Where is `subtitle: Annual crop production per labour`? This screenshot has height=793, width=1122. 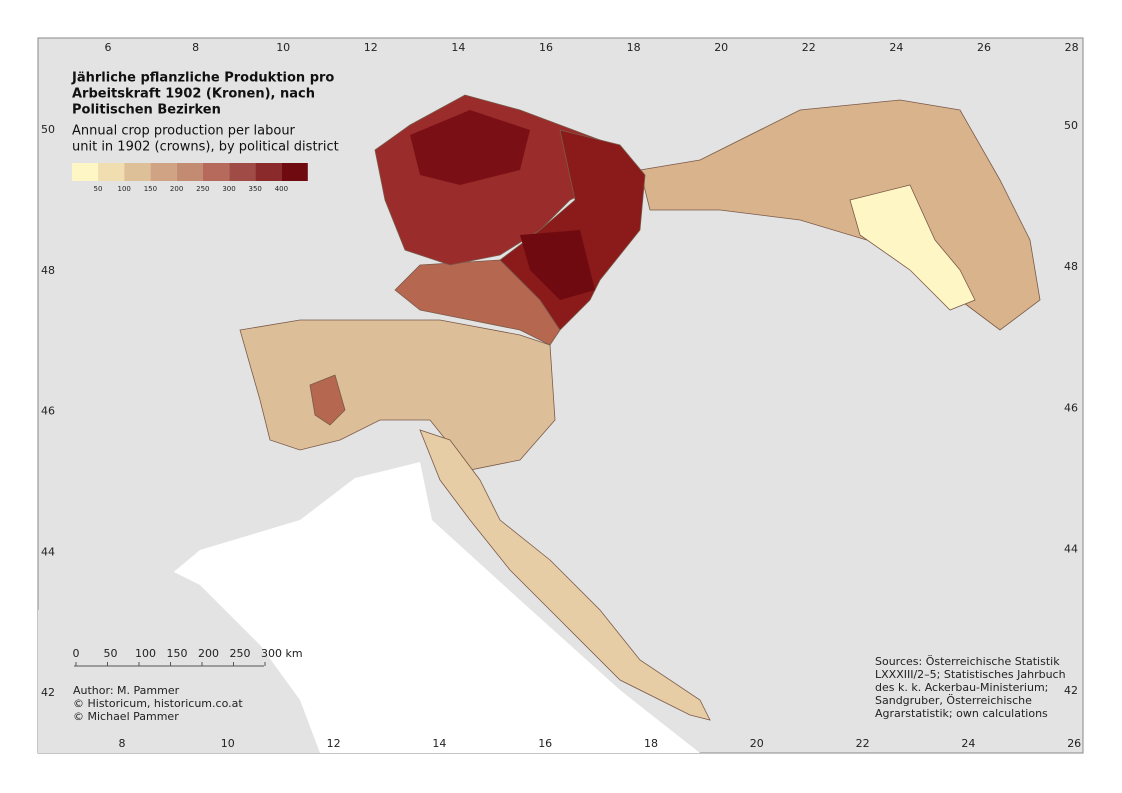
subtitle: Annual crop production per labour is located at coordinates (184, 131).